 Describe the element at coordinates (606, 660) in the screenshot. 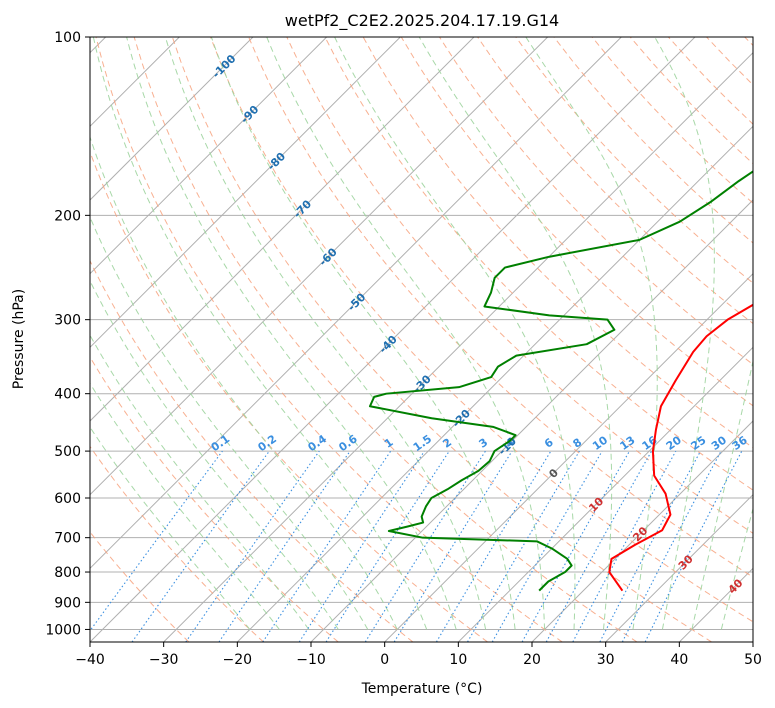

I see `x-tick-label: 30` at that location.